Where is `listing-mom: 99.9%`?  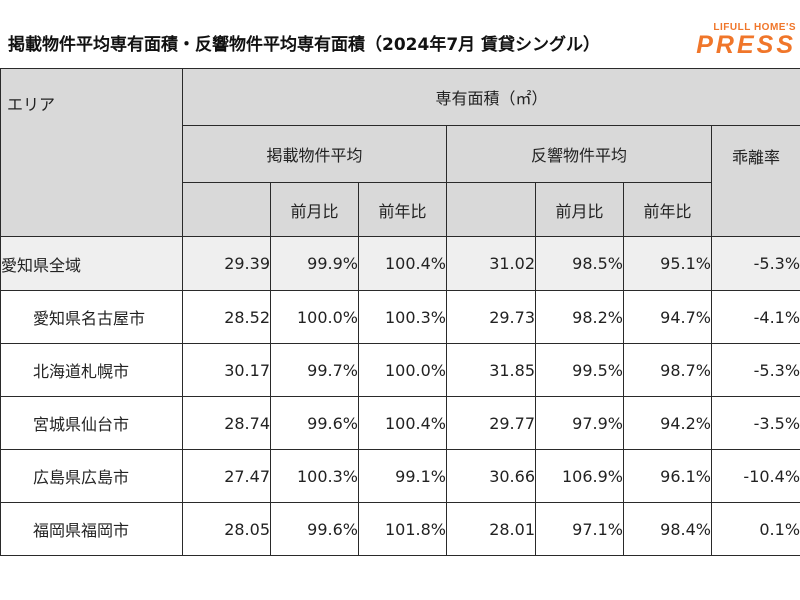 listing-mom: 99.9% is located at coordinates (314, 263).